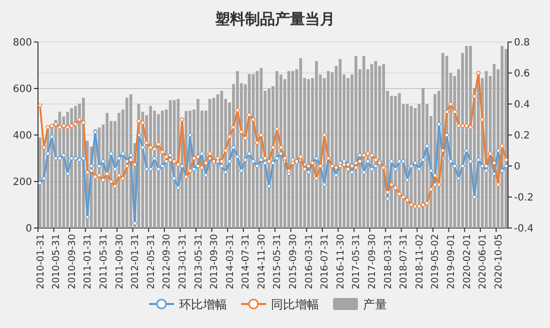  Describe the element at coordinates (56, 262) in the screenshot. I see `x-tick-label: 2010-05-31` at that location.